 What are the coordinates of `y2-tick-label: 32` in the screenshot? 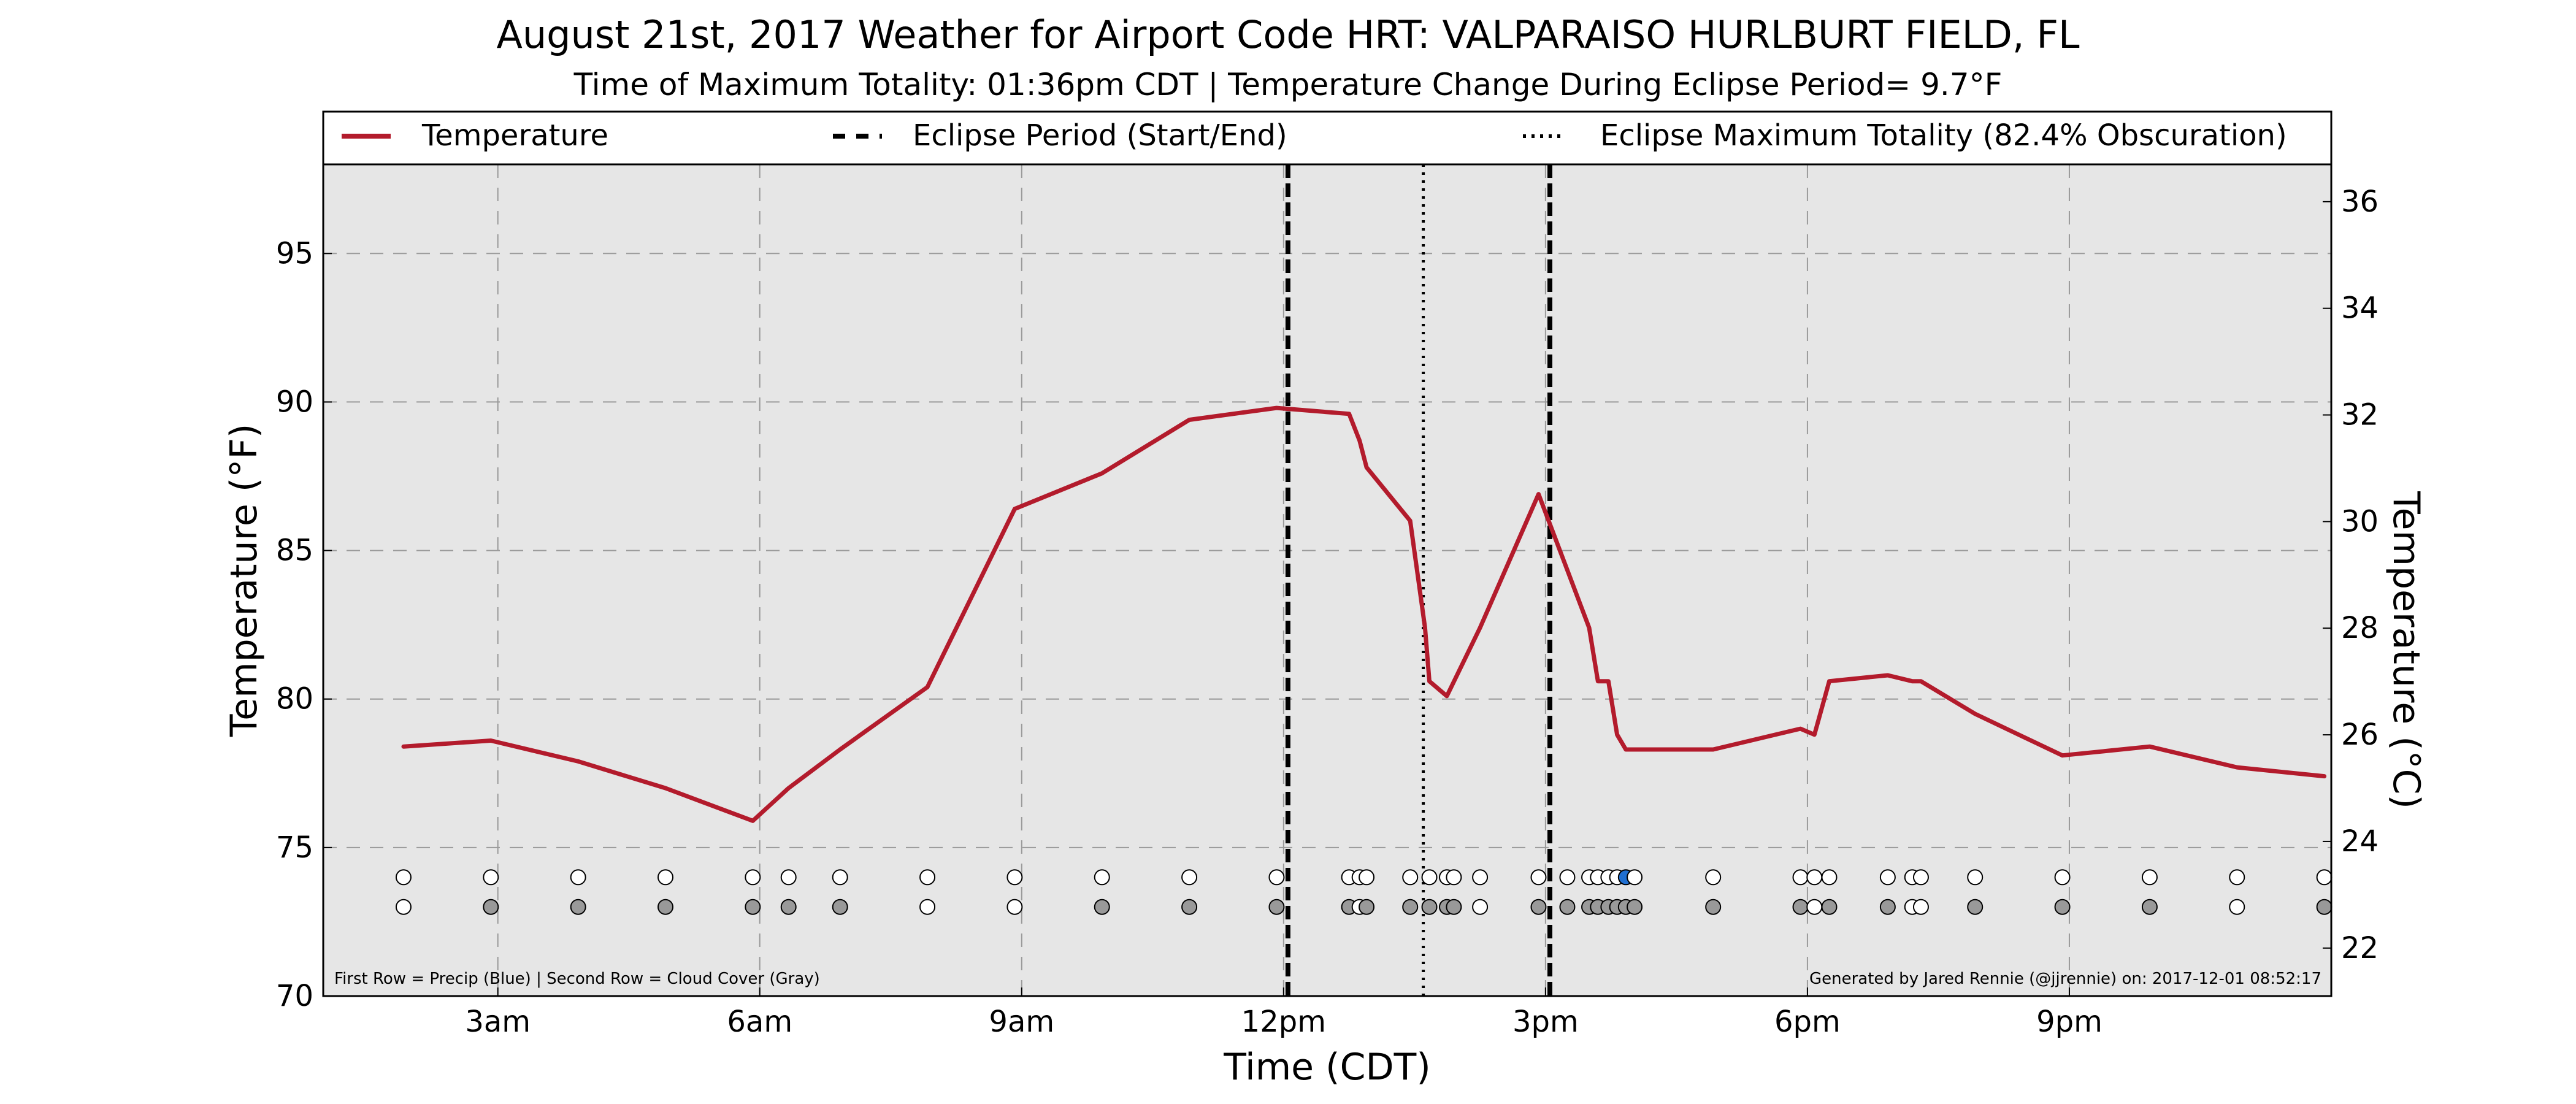 It's located at (2360, 415).